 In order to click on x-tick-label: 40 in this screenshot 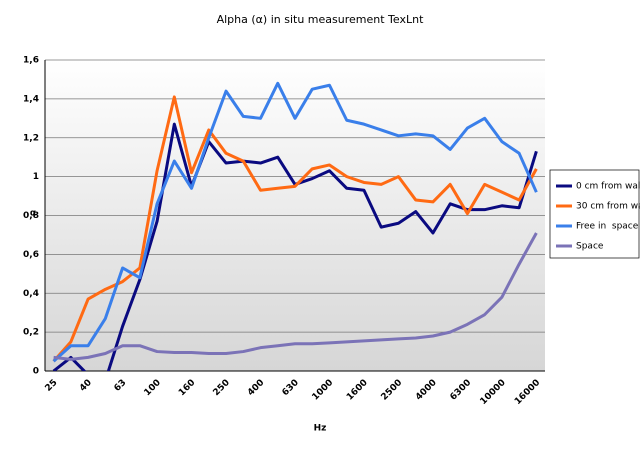, I will do `click(86, 386)`.